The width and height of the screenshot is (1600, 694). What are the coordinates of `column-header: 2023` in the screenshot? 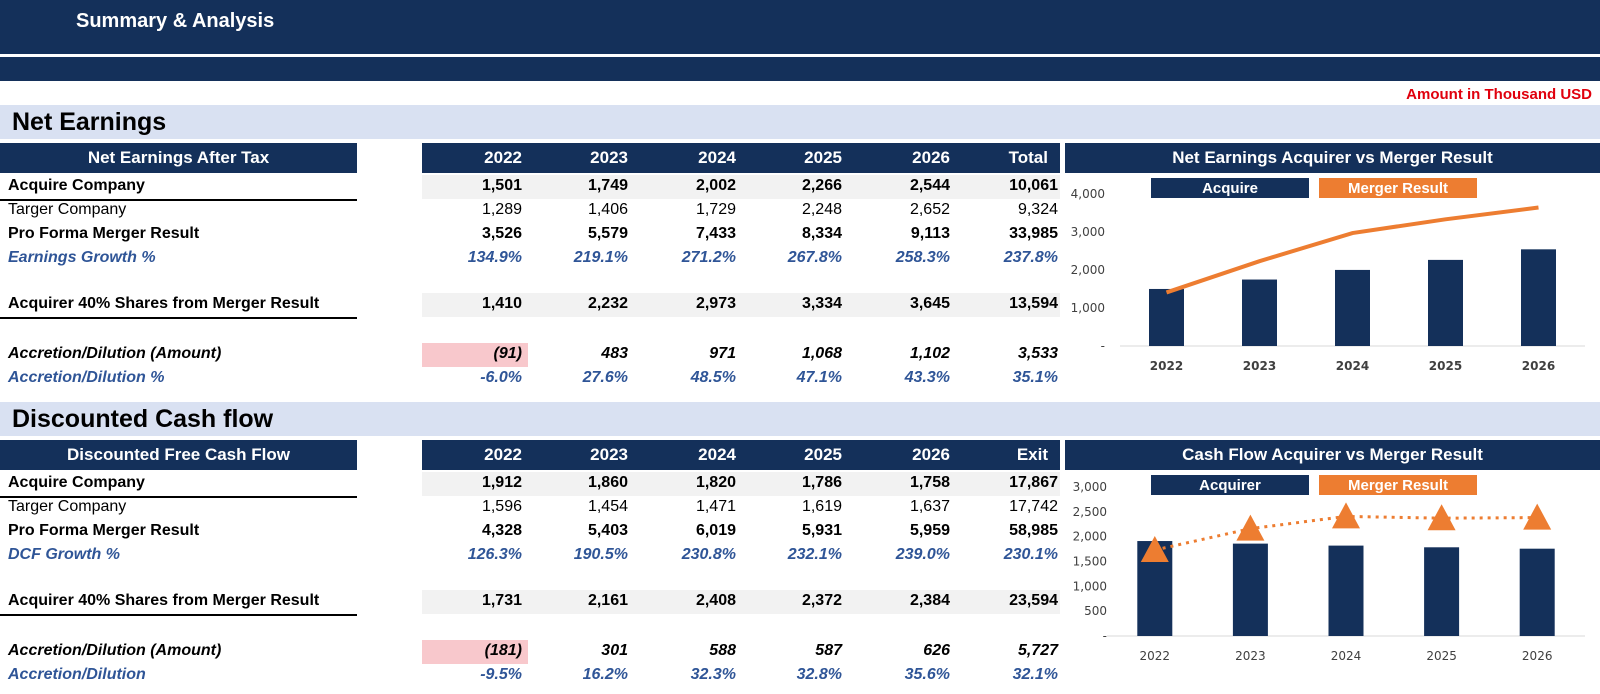 It's located at (609, 157).